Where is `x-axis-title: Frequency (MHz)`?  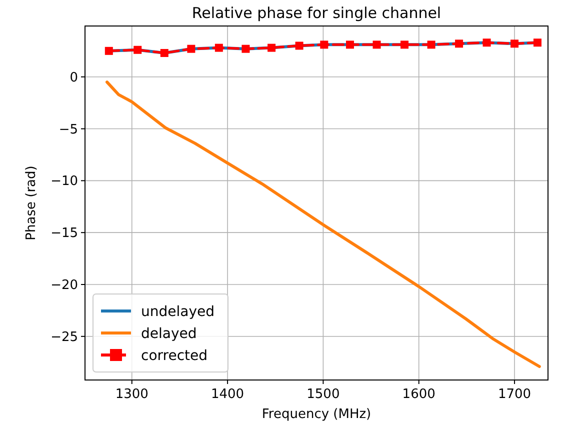 x-axis-title: Frequency (MHz) is located at coordinates (317, 414).